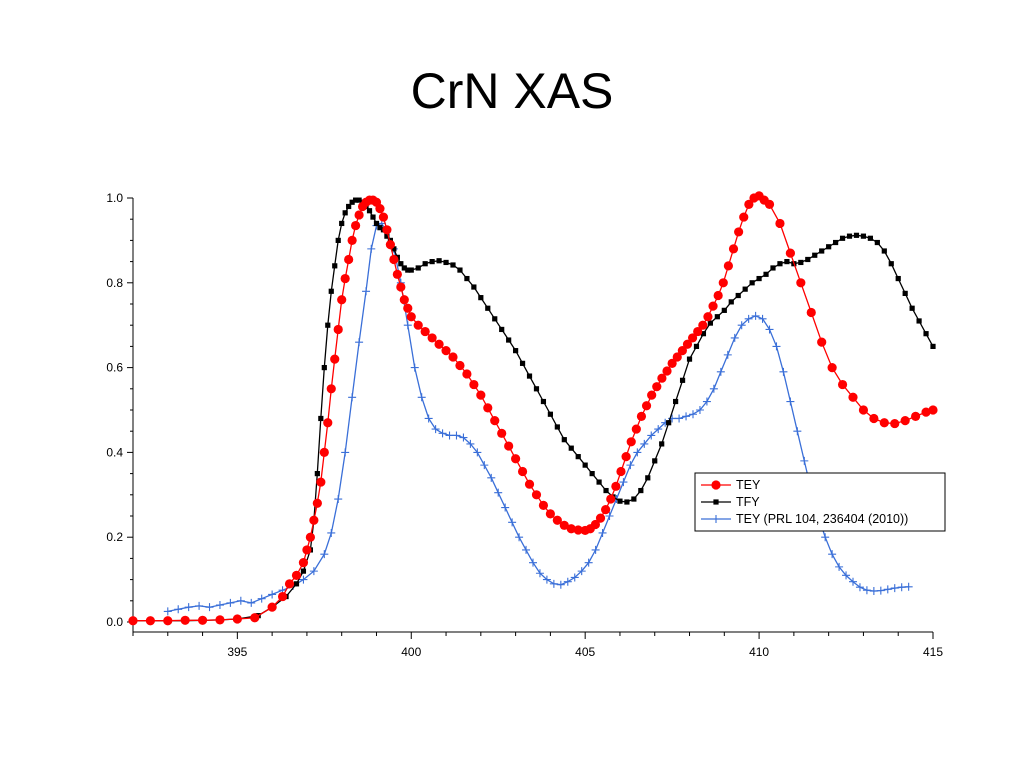  I want to click on x-tick-label: 405, so click(585, 652).